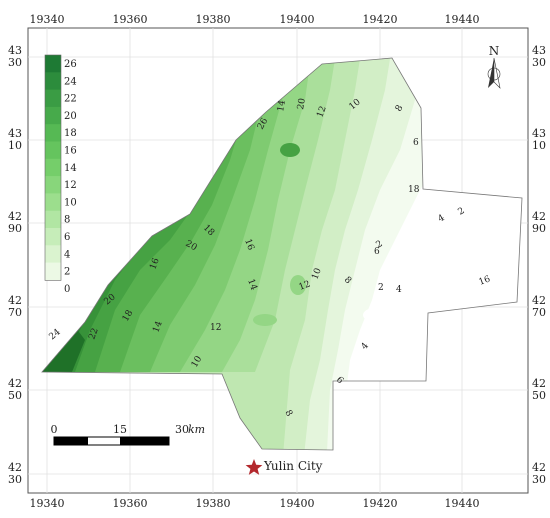 The width and height of the screenshot is (550, 518). What do you see at coordinates (70, 64) in the screenshot?
I see `legend-label: 26` at bounding box center [70, 64].